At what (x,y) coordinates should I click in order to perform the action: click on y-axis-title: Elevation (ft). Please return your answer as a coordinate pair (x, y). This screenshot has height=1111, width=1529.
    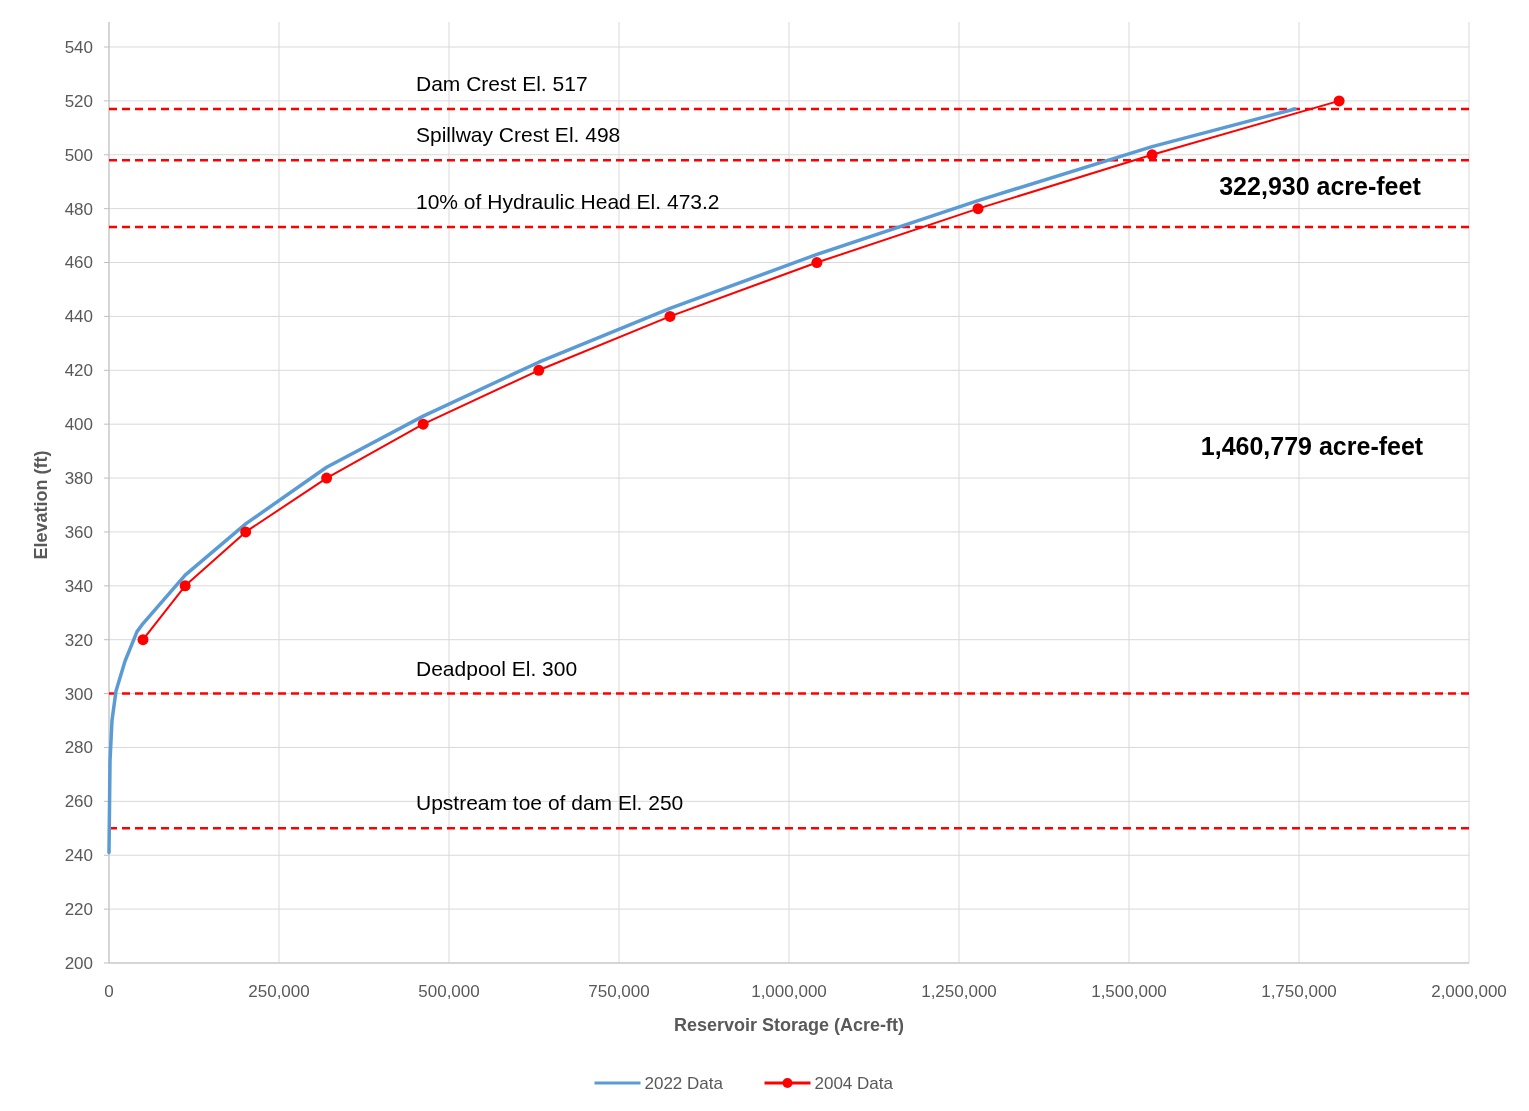
    Looking at the image, I should click on (41, 505).